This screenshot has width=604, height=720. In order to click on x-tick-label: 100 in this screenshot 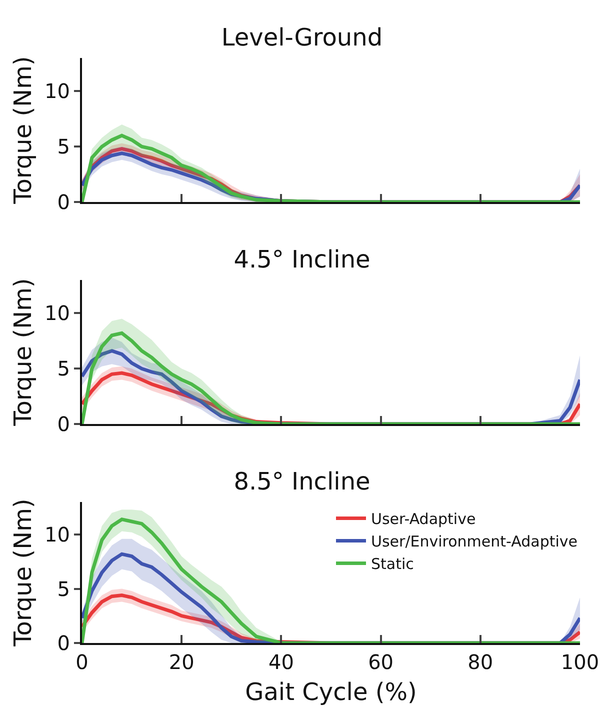, I will do `click(580, 662)`.